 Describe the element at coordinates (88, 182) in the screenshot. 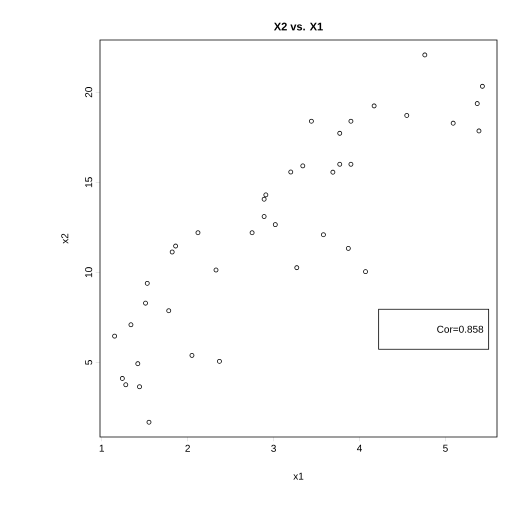

I see `y-tick-label: 15` at that location.